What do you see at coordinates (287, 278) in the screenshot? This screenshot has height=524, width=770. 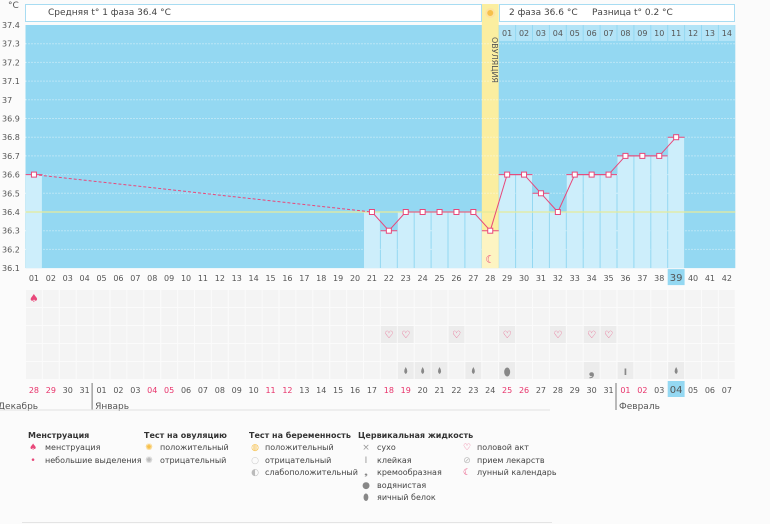 I see `cycle-day: 16` at bounding box center [287, 278].